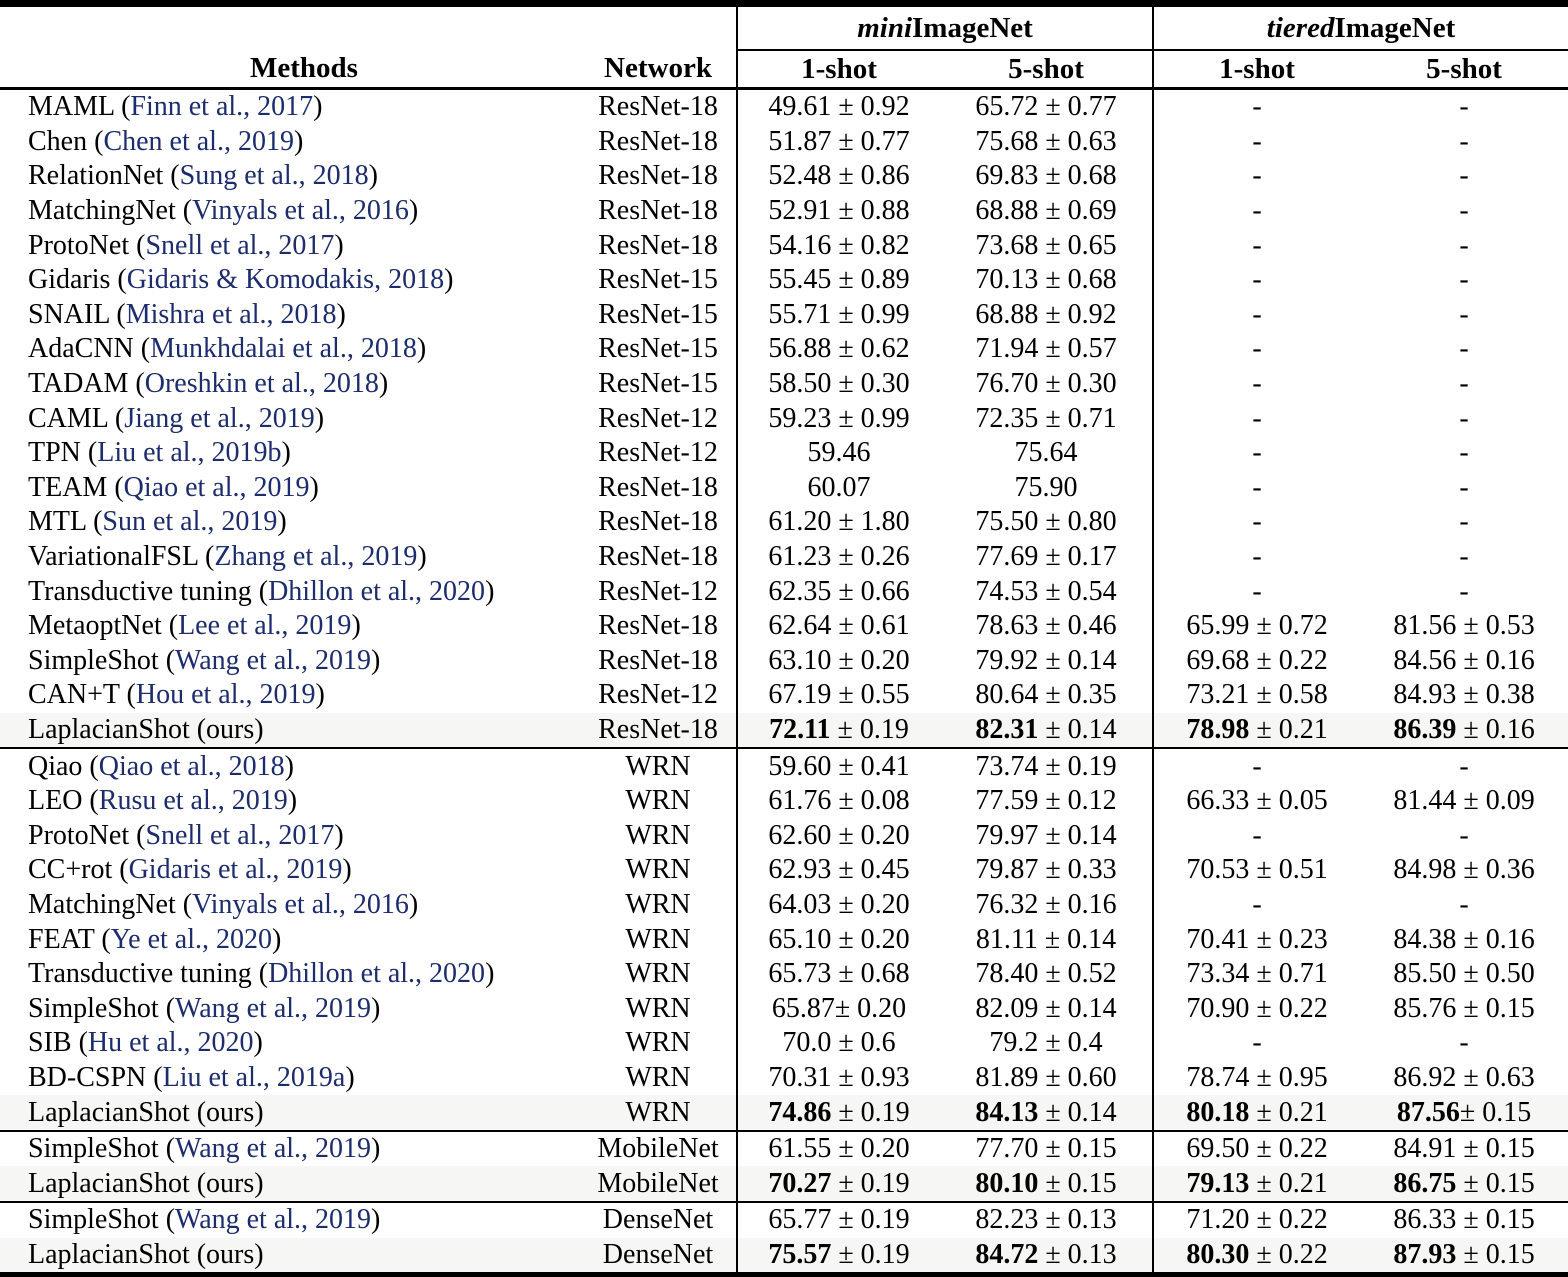 The width and height of the screenshot is (1568, 1277). I want to click on citation-link: Liu et al., 2019a, so click(254, 1077).